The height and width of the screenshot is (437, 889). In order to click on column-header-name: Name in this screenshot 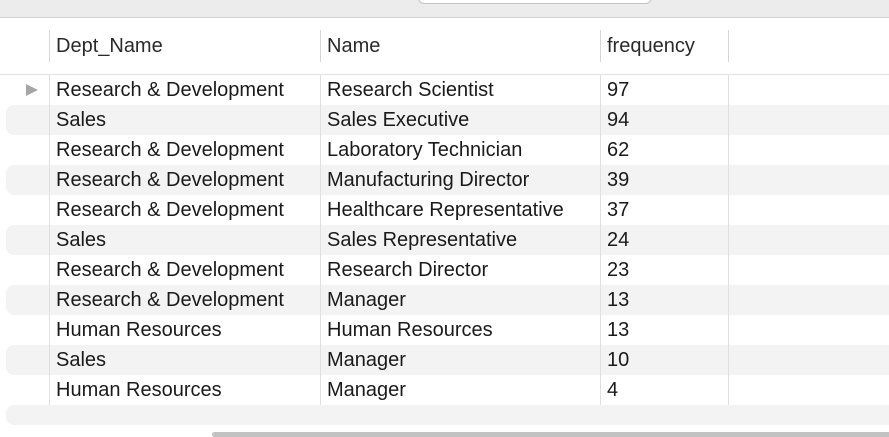, I will do `click(460, 46)`.